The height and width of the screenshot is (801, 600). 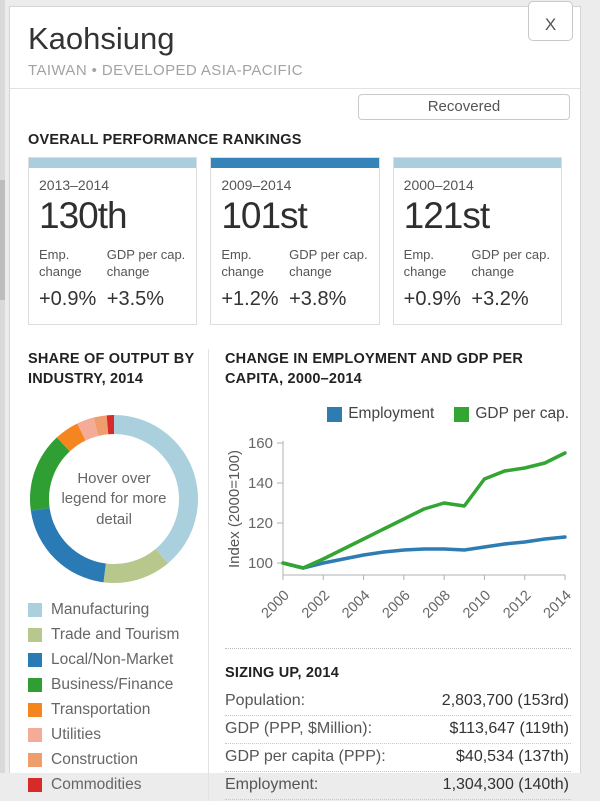 I want to click on legend-label: Employment, so click(x=391, y=414).